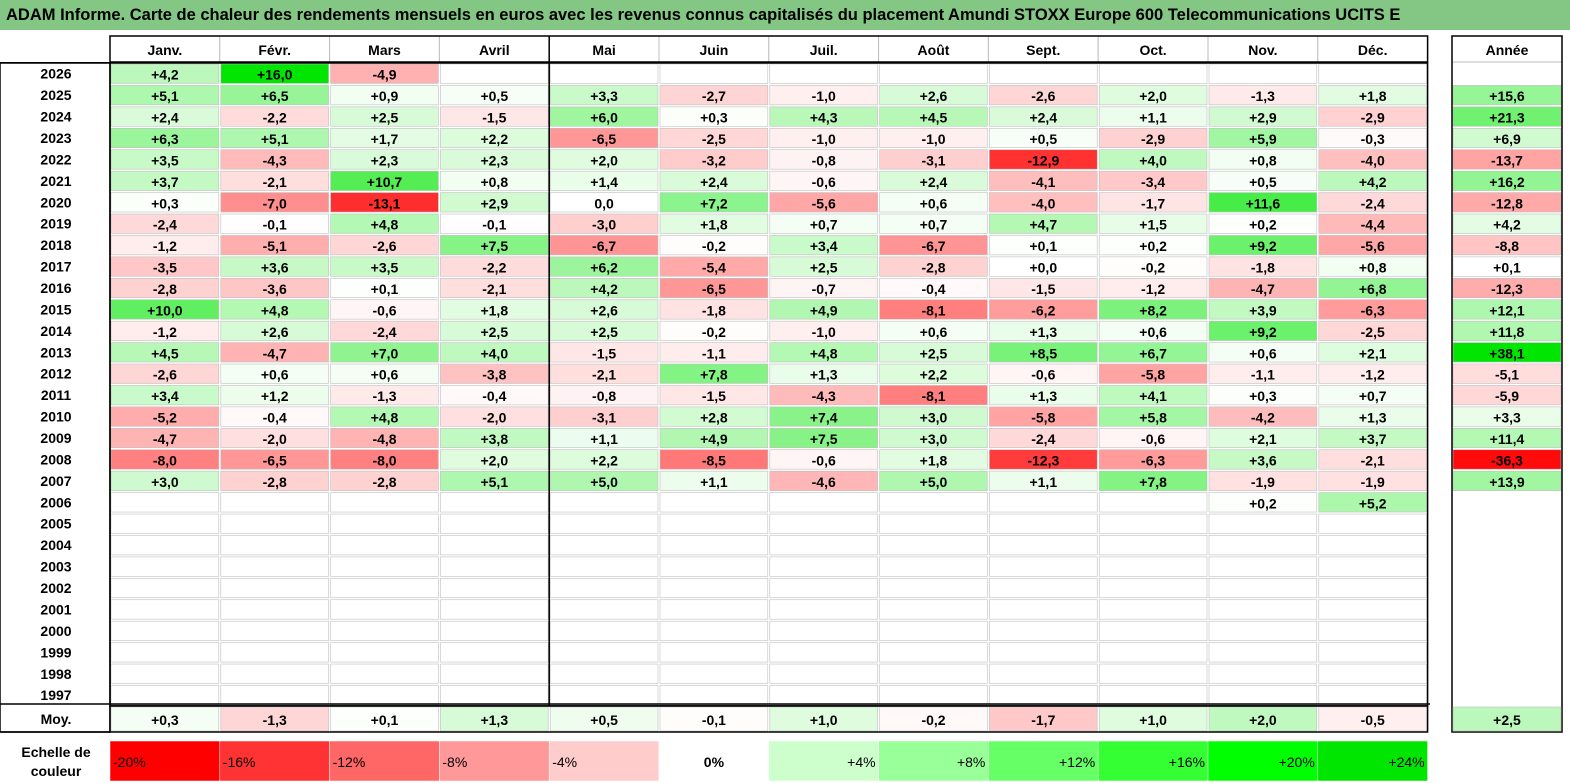 This screenshot has height=783, width=1570. Describe the element at coordinates (1153, 375) in the screenshot. I see `cell-value: -5,8` at that location.